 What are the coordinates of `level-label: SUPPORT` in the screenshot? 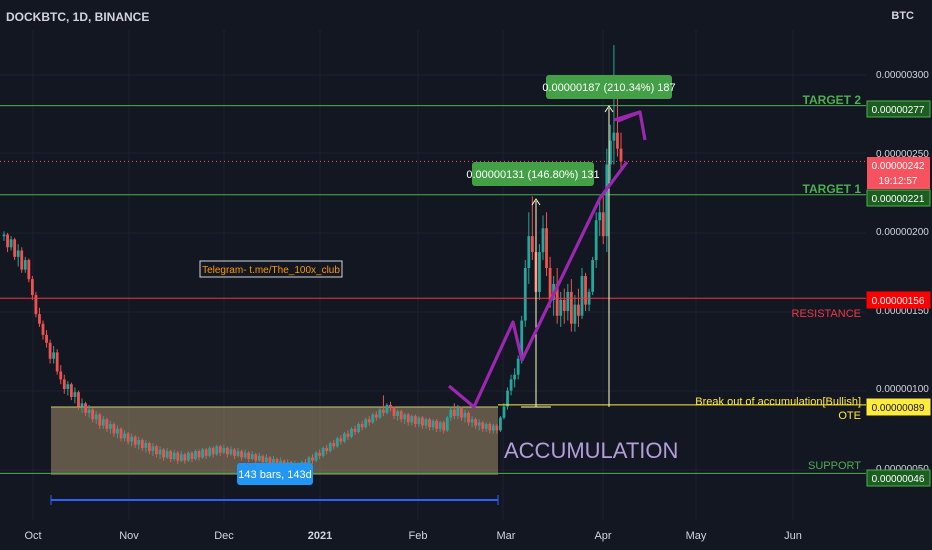 It's located at (834, 466).